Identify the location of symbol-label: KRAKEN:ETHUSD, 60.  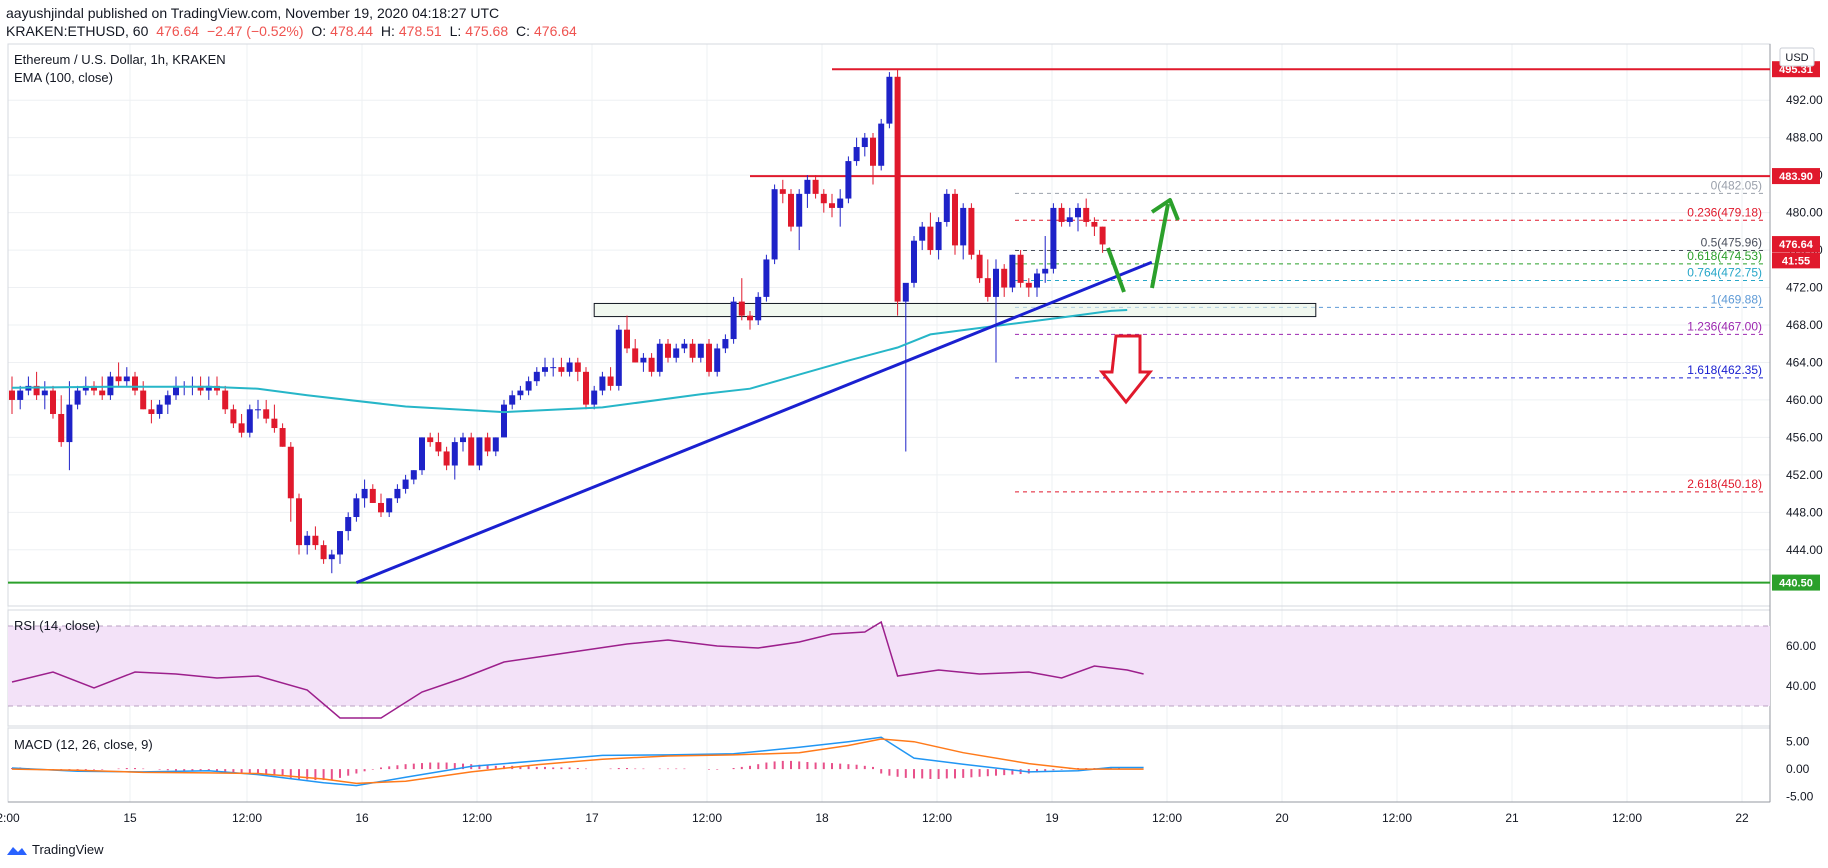
(77, 31).